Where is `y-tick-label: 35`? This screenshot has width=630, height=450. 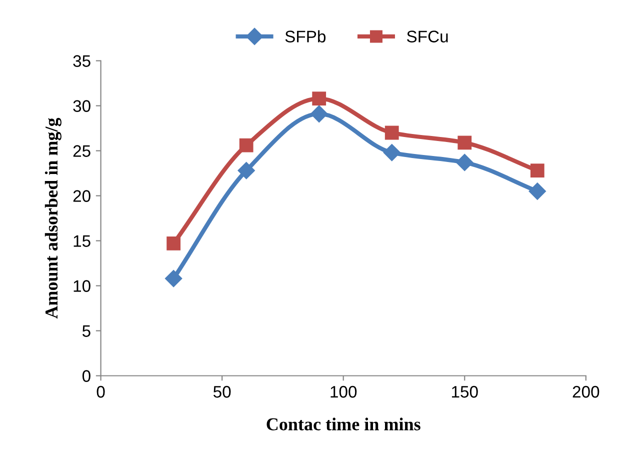 y-tick-label: 35 is located at coordinates (81, 61).